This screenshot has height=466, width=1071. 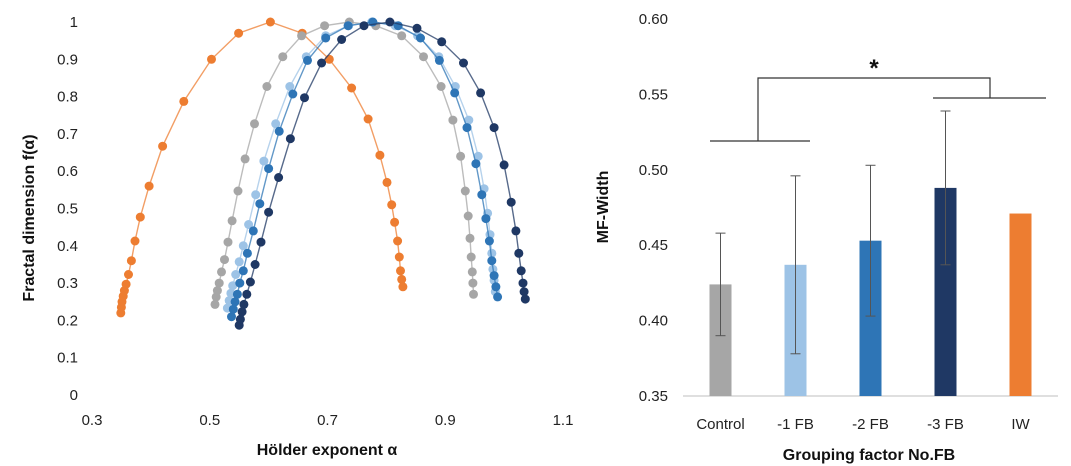 I want to click on spectrum-y-tick: 0.6, so click(x=67, y=171).